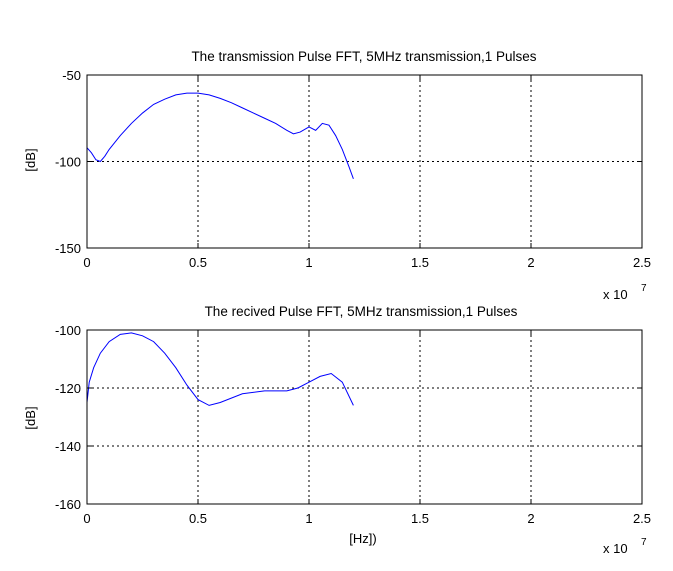  Describe the element at coordinates (68, 388) in the screenshot. I see `y-tick-label: -120` at that location.